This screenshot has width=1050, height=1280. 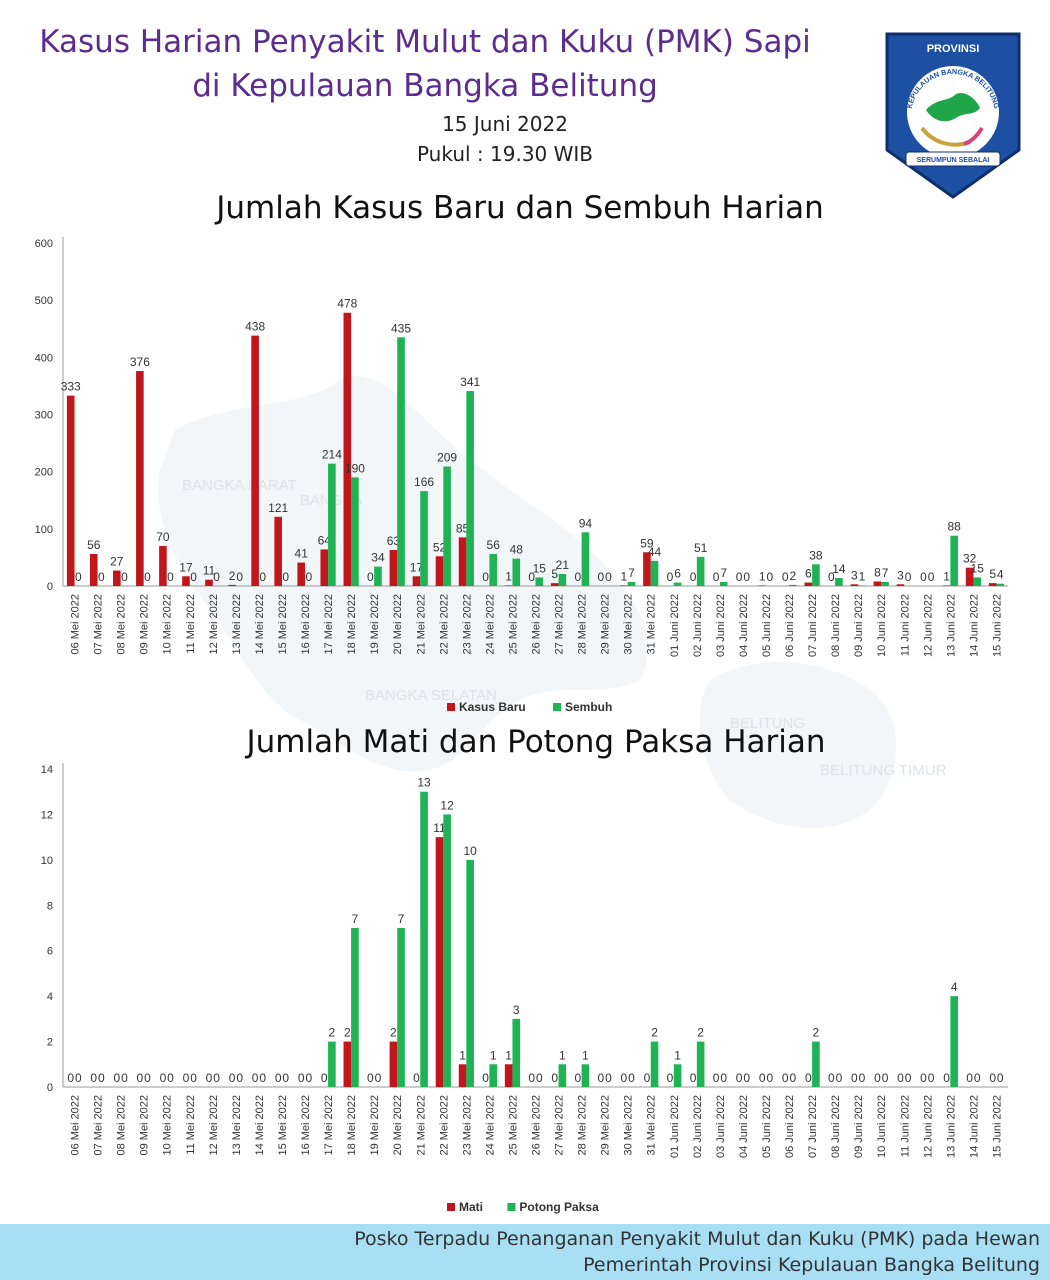 I want to click on x-tick-label: 16 Mei 2022, so click(x=306, y=624).